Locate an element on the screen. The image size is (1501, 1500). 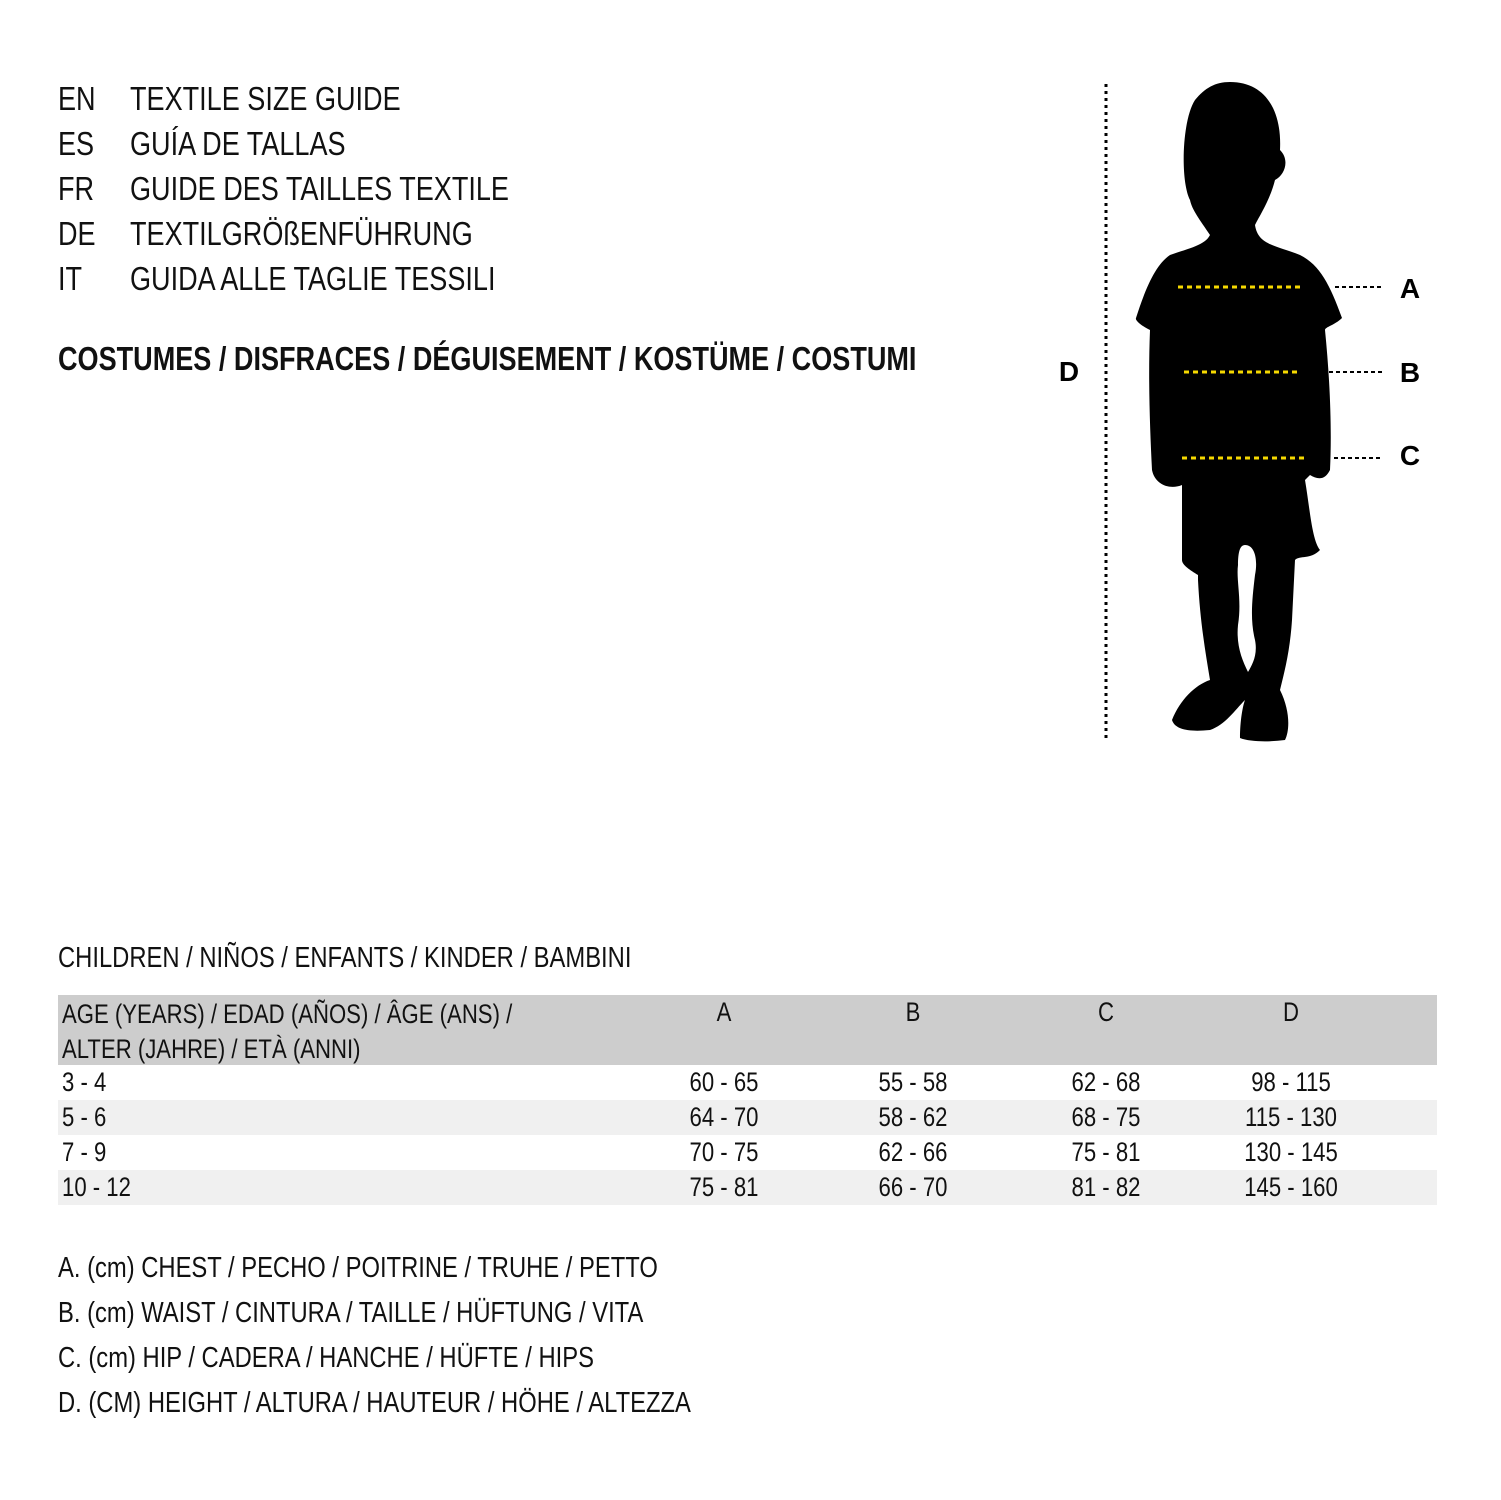
value-cell: 60 - 65 is located at coordinates (724, 1082).